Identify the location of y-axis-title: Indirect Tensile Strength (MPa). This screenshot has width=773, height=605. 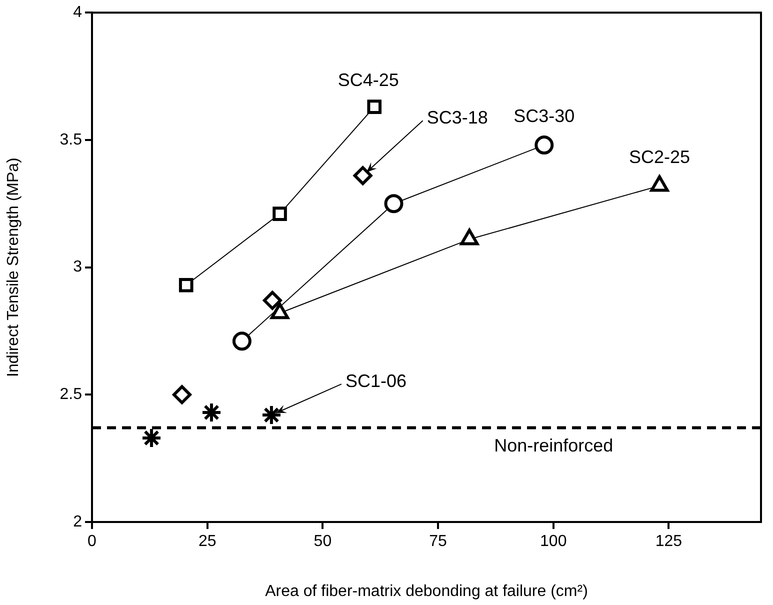
(13, 267).